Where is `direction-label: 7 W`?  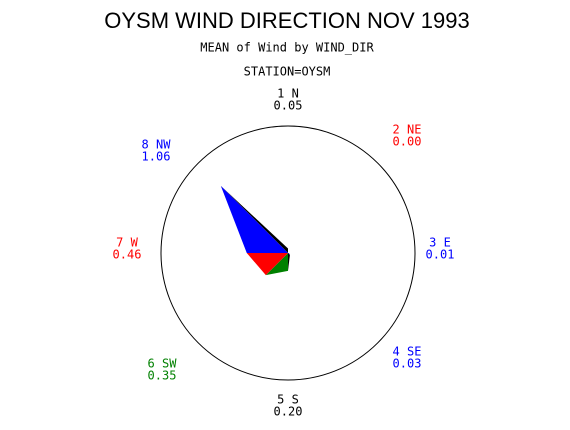 direction-label: 7 W is located at coordinates (127, 243).